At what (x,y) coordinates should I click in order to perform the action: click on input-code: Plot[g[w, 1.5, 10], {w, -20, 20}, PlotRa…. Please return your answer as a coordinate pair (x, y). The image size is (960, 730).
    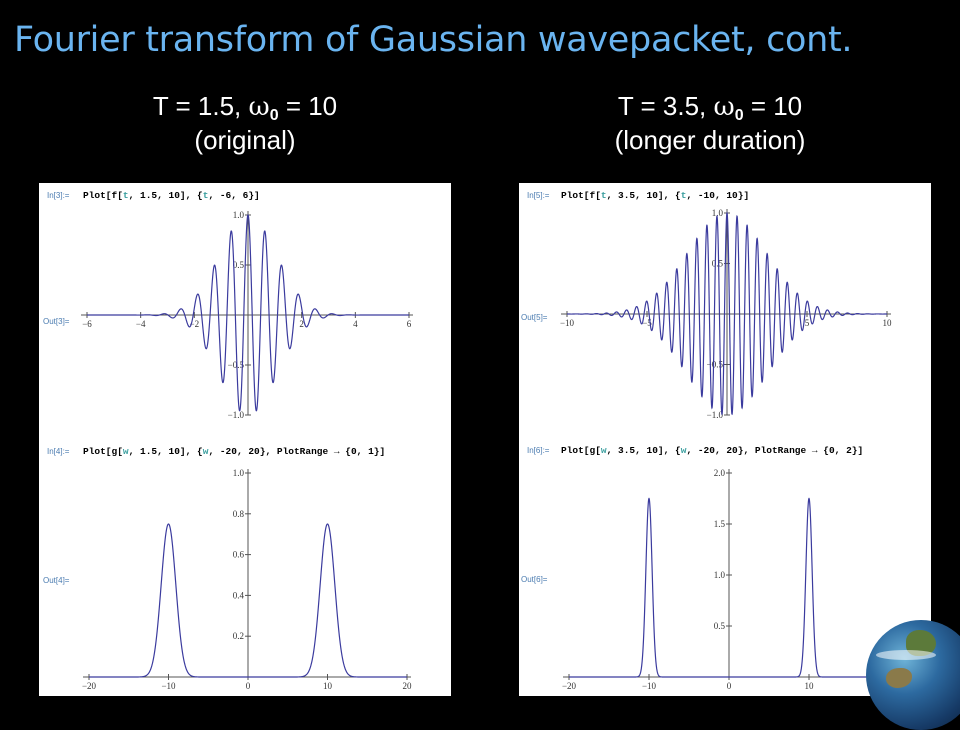
    Looking at the image, I should click on (234, 451).